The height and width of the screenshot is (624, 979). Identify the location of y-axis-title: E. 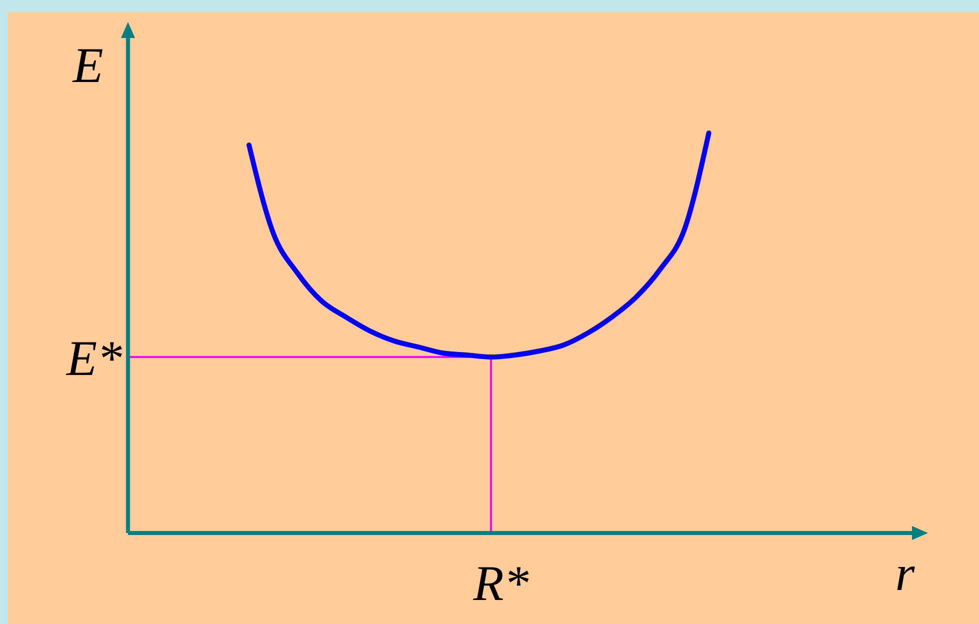
(88, 65).